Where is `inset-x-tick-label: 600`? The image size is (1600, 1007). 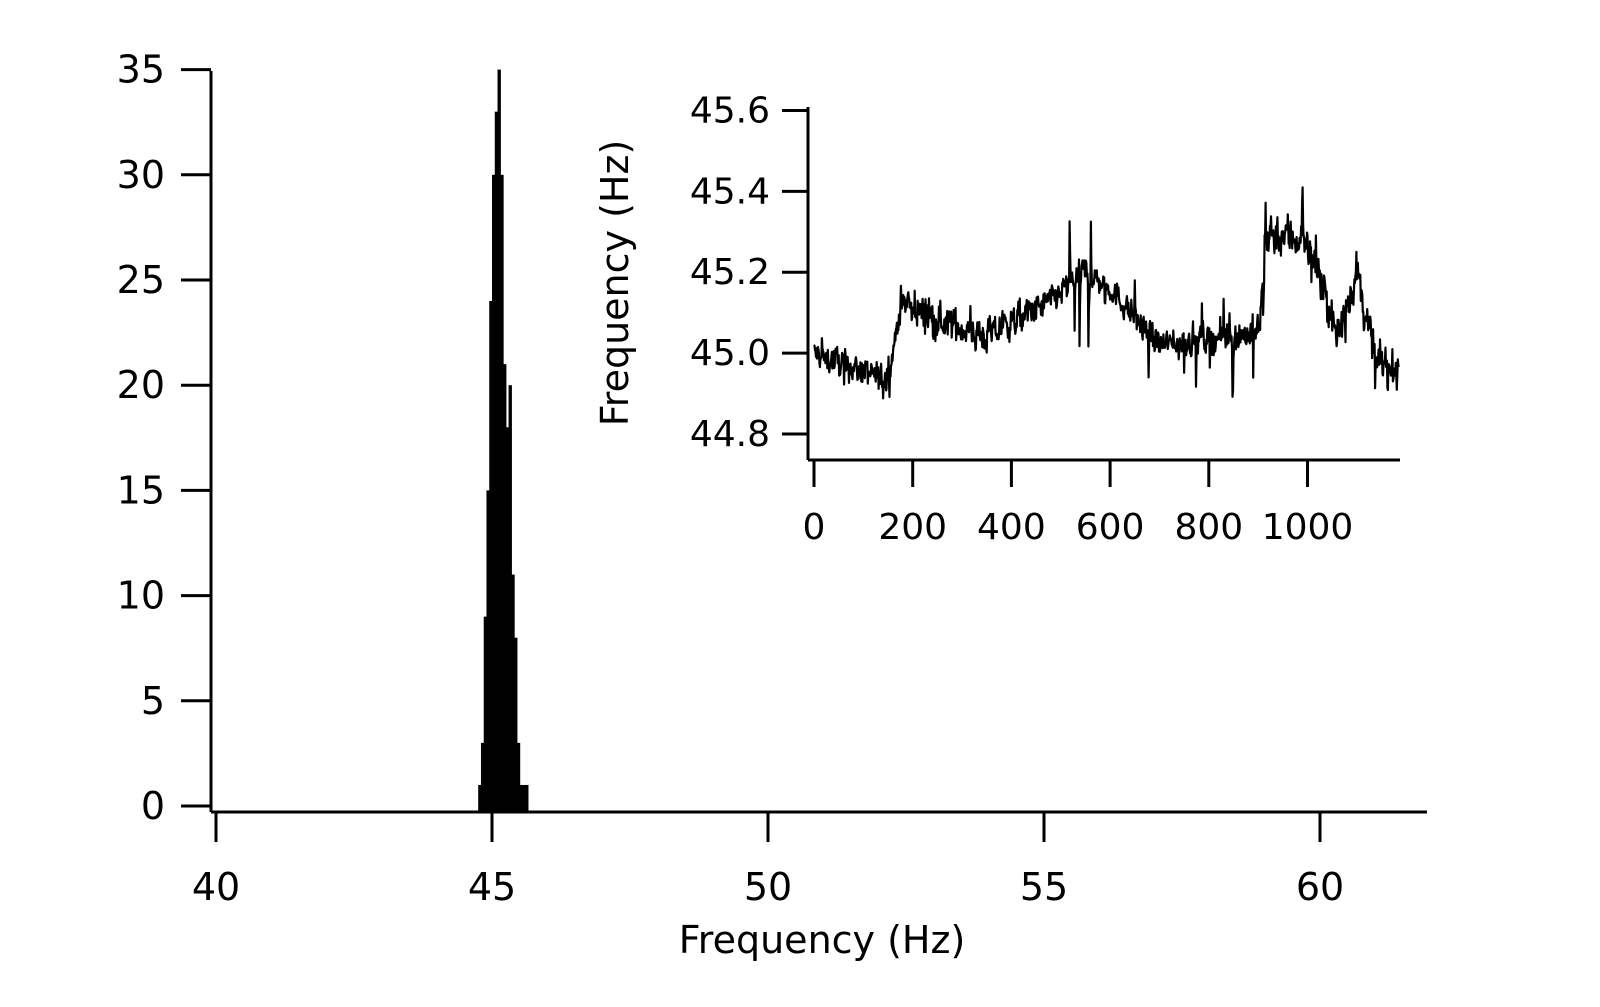
inset-x-tick-label: 600 is located at coordinates (1110, 527).